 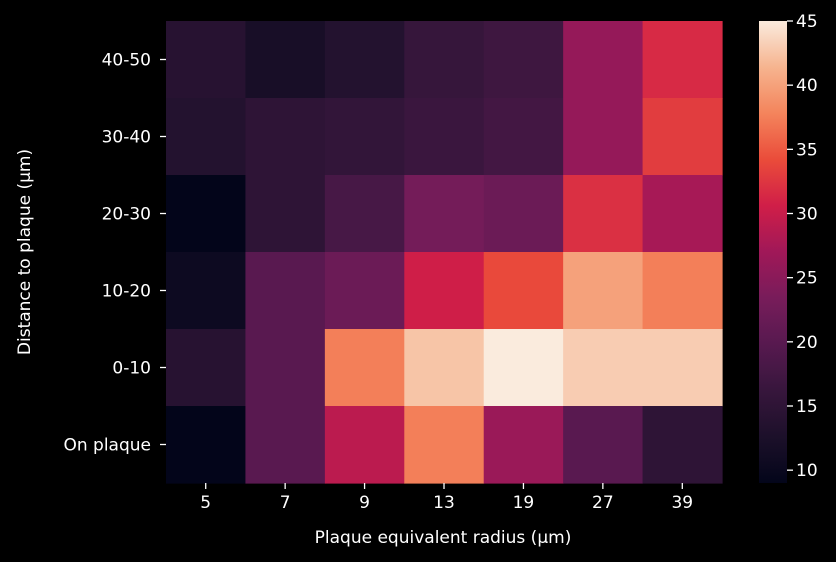 What do you see at coordinates (524, 503) in the screenshot?
I see `x-tick-label: 19` at bounding box center [524, 503].